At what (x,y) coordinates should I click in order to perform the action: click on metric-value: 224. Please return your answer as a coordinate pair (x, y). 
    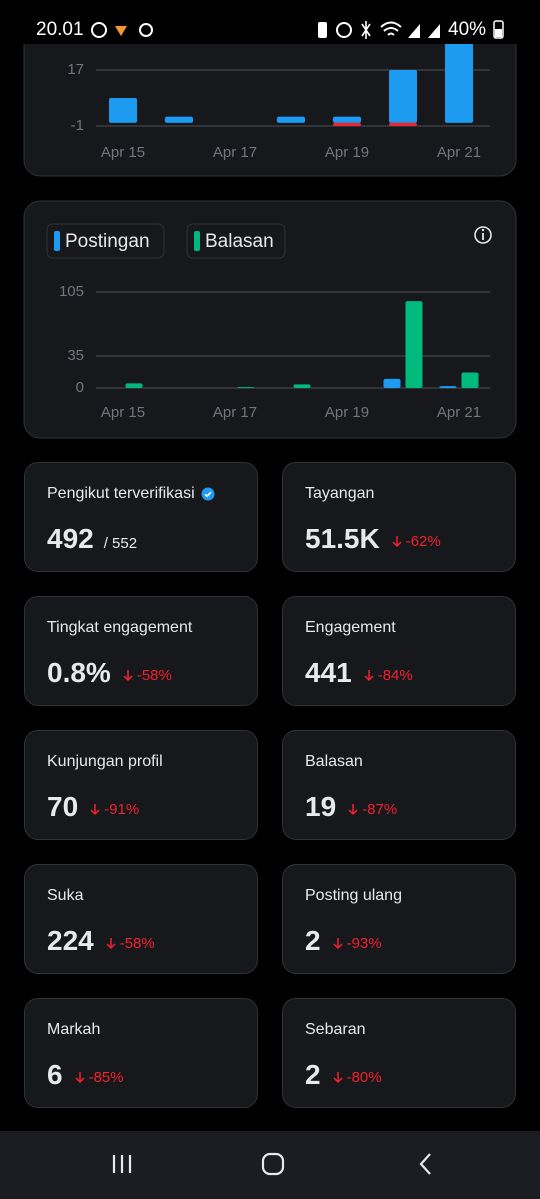
    Looking at the image, I should click on (70, 940).